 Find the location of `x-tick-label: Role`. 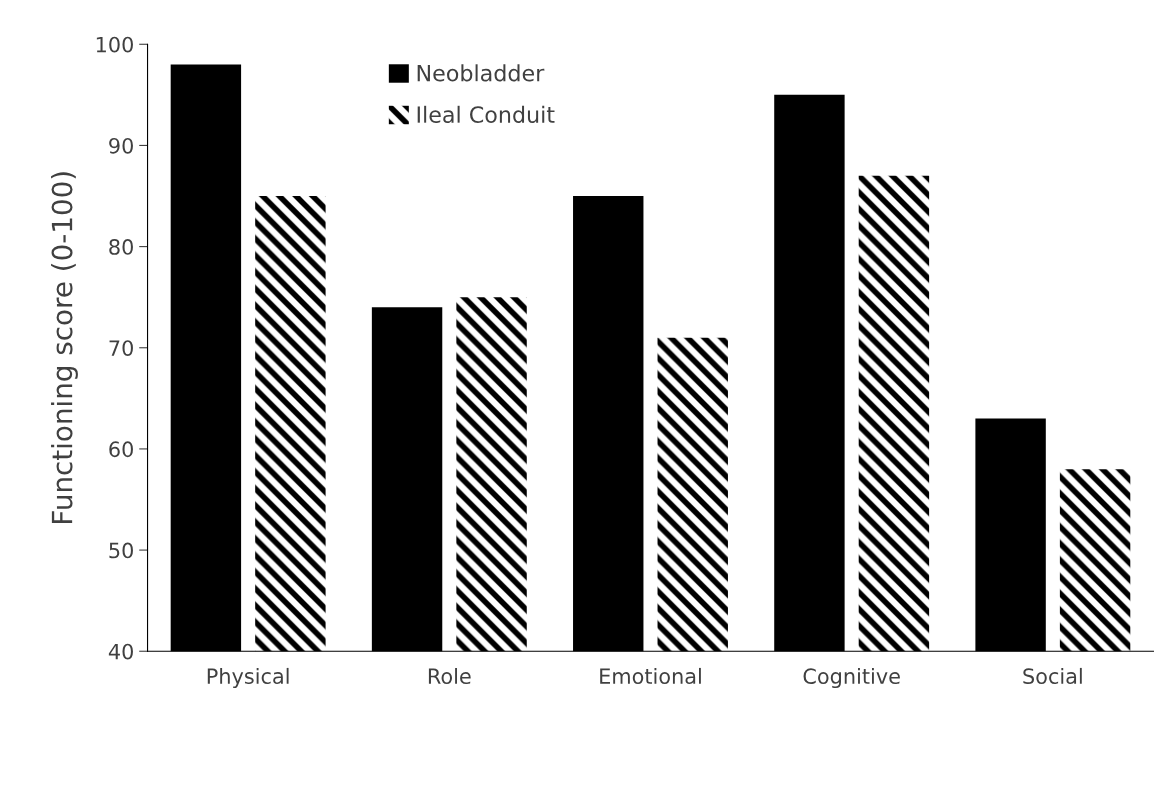

x-tick-label: Role is located at coordinates (449, 676).